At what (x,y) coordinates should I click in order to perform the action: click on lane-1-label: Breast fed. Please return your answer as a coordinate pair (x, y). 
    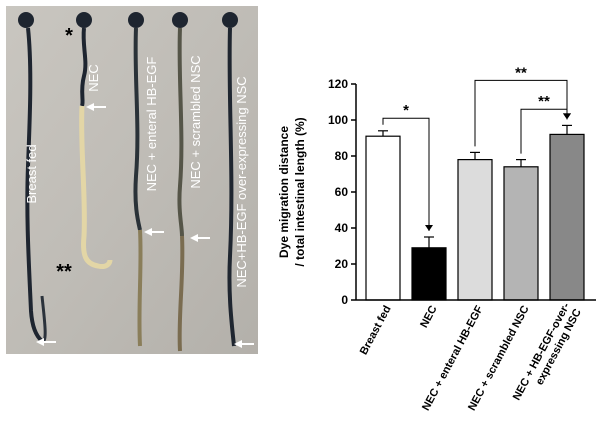
    Looking at the image, I should click on (31, 173).